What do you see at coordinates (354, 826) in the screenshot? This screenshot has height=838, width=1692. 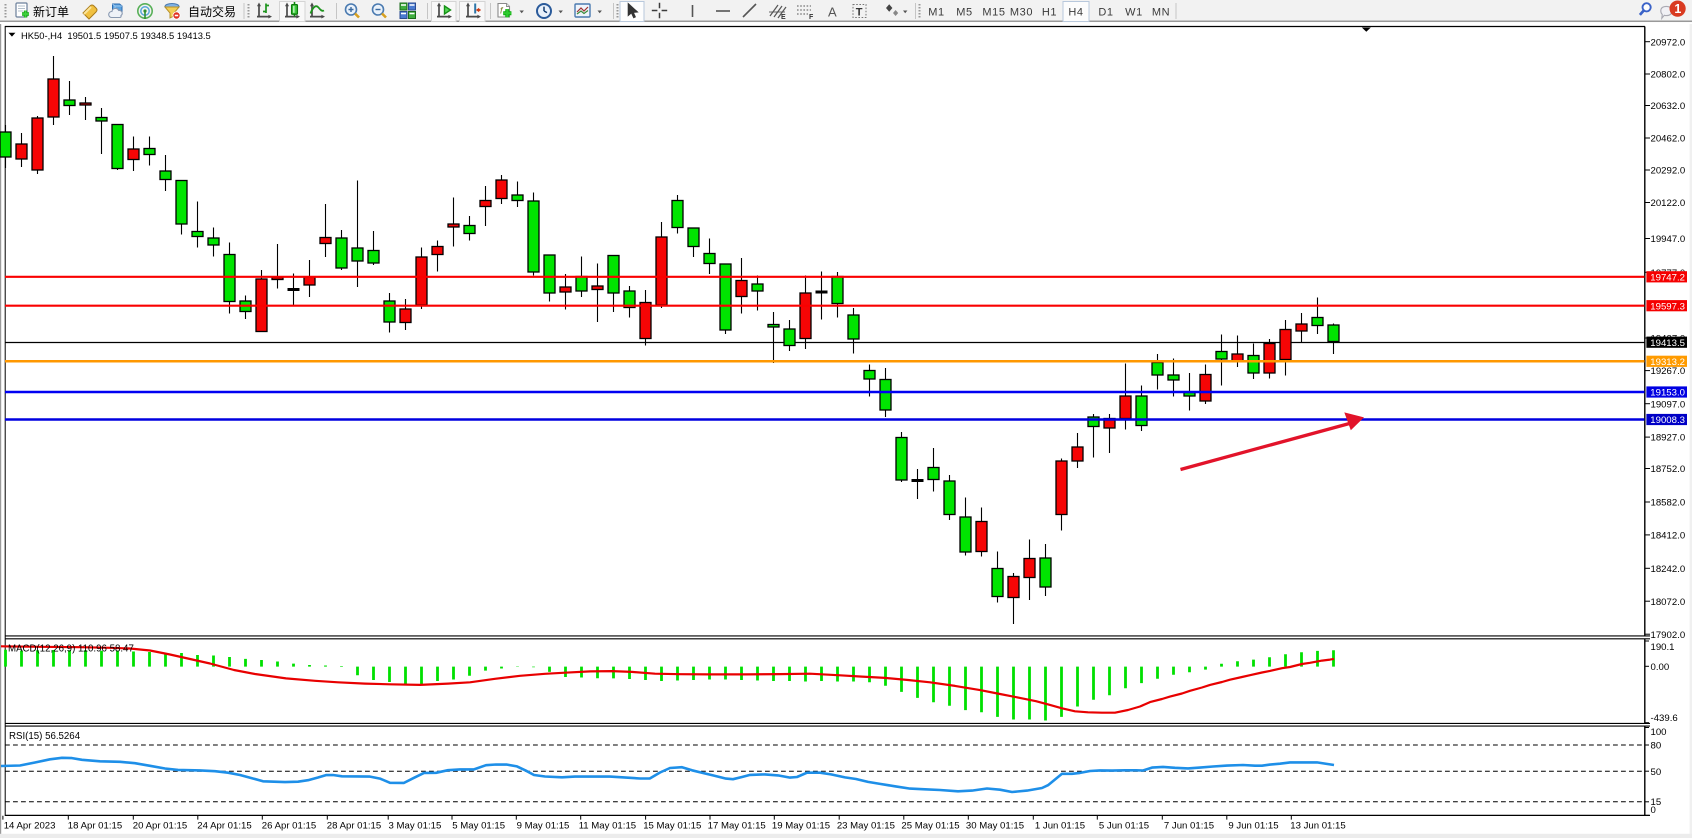 I see `svg-text: 28 Apr 01:15` at bounding box center [354, 826].